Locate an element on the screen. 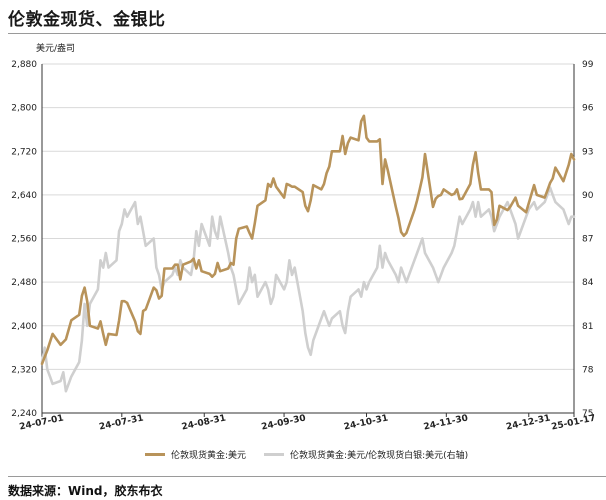 This screenshot has height=500, width=606. y-left-tick-1: 2,320 is located at coordinates (24, 370).